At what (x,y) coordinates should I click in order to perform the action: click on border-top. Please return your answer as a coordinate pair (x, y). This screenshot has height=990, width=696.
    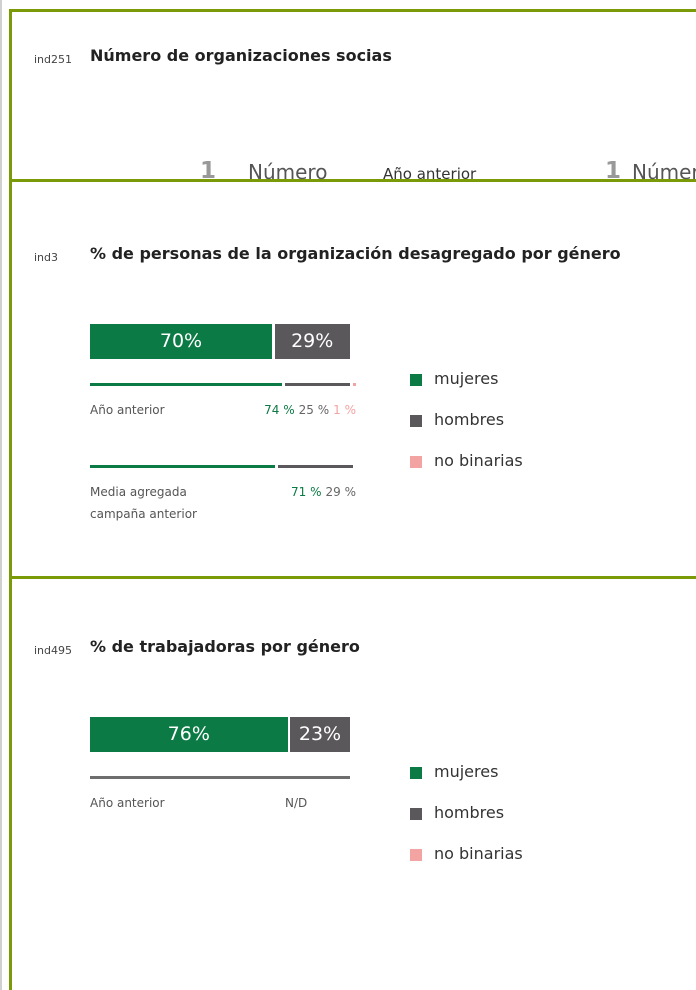
    Looking at the image, I should click on (352, 10).